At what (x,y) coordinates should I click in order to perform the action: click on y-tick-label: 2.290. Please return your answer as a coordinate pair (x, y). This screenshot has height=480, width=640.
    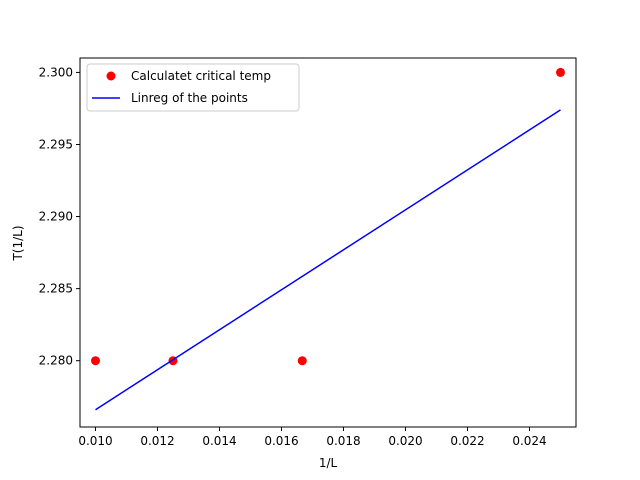
    Looking at the image, I should click on (56, 217).